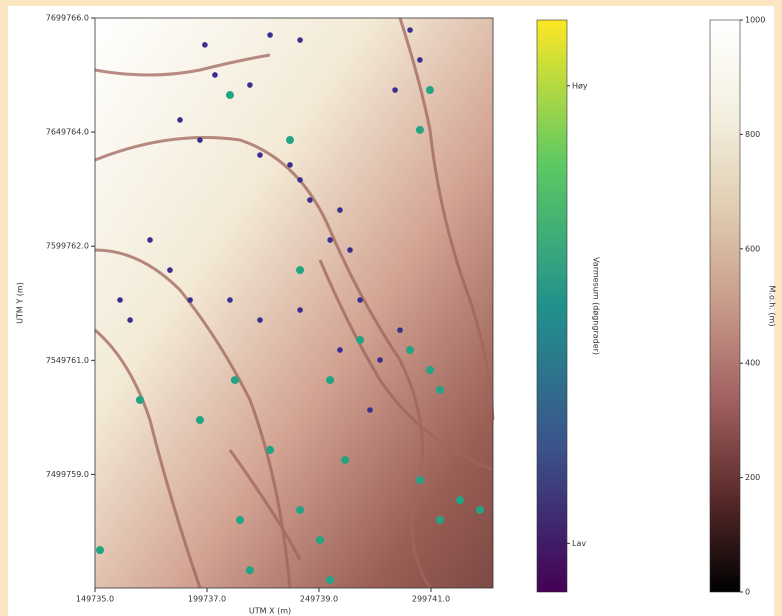  What do you see at coordinates (67, 18) in the screenshot?
I see `y-tick-label: 7699766.0` at bounding box center [67, 18].